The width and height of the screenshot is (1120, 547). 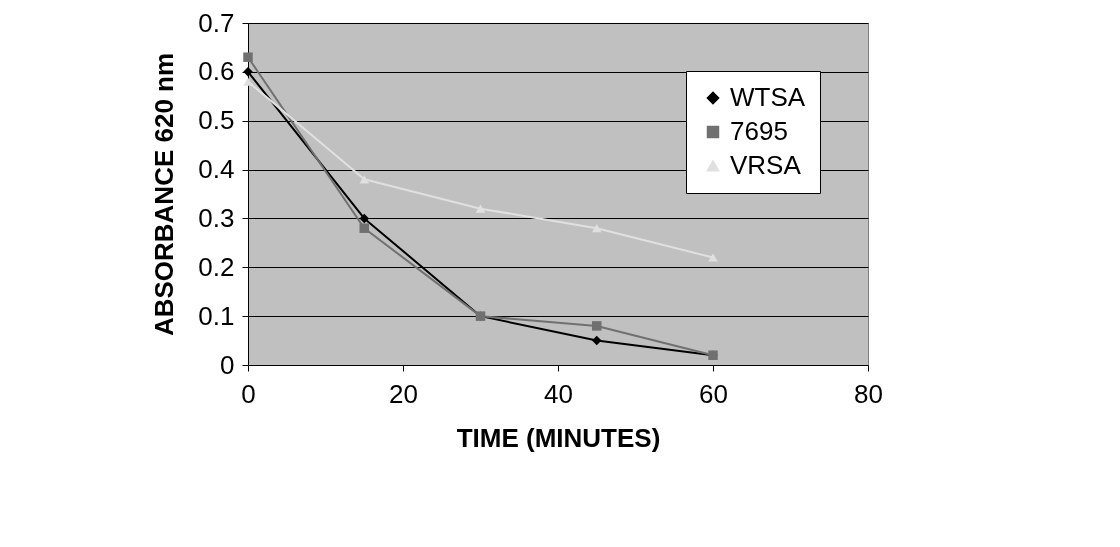 What do you see at coordinates (216, 71) in the screenshot?
I see `y-tick-label: 0.6` at bounding box center [216, 71].